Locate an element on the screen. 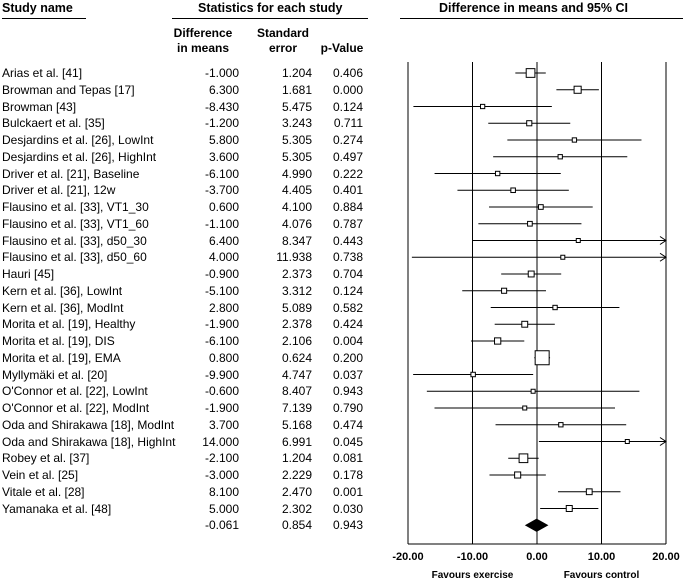  diff-value: -2.100 is located at coordinates (221, 458).